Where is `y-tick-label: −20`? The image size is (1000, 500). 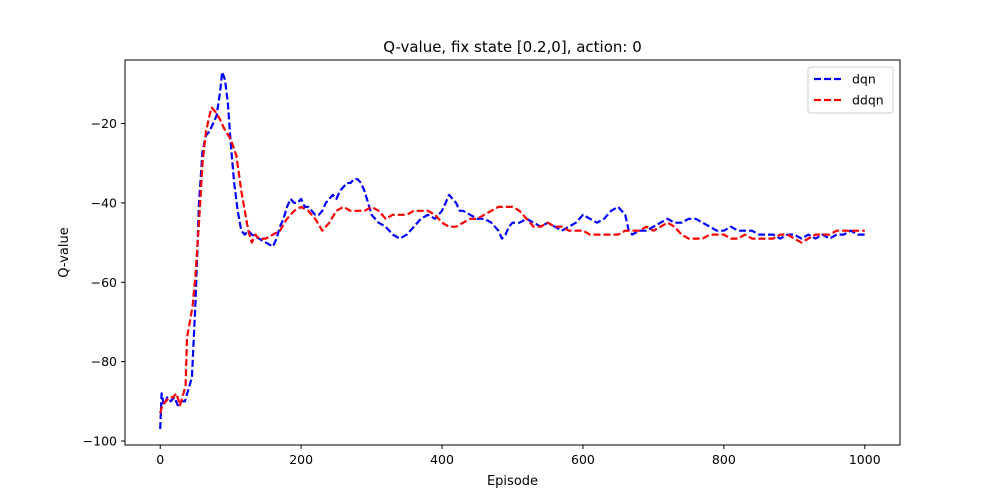
y-tick-label: −20 is located at coordinates (104, 123).